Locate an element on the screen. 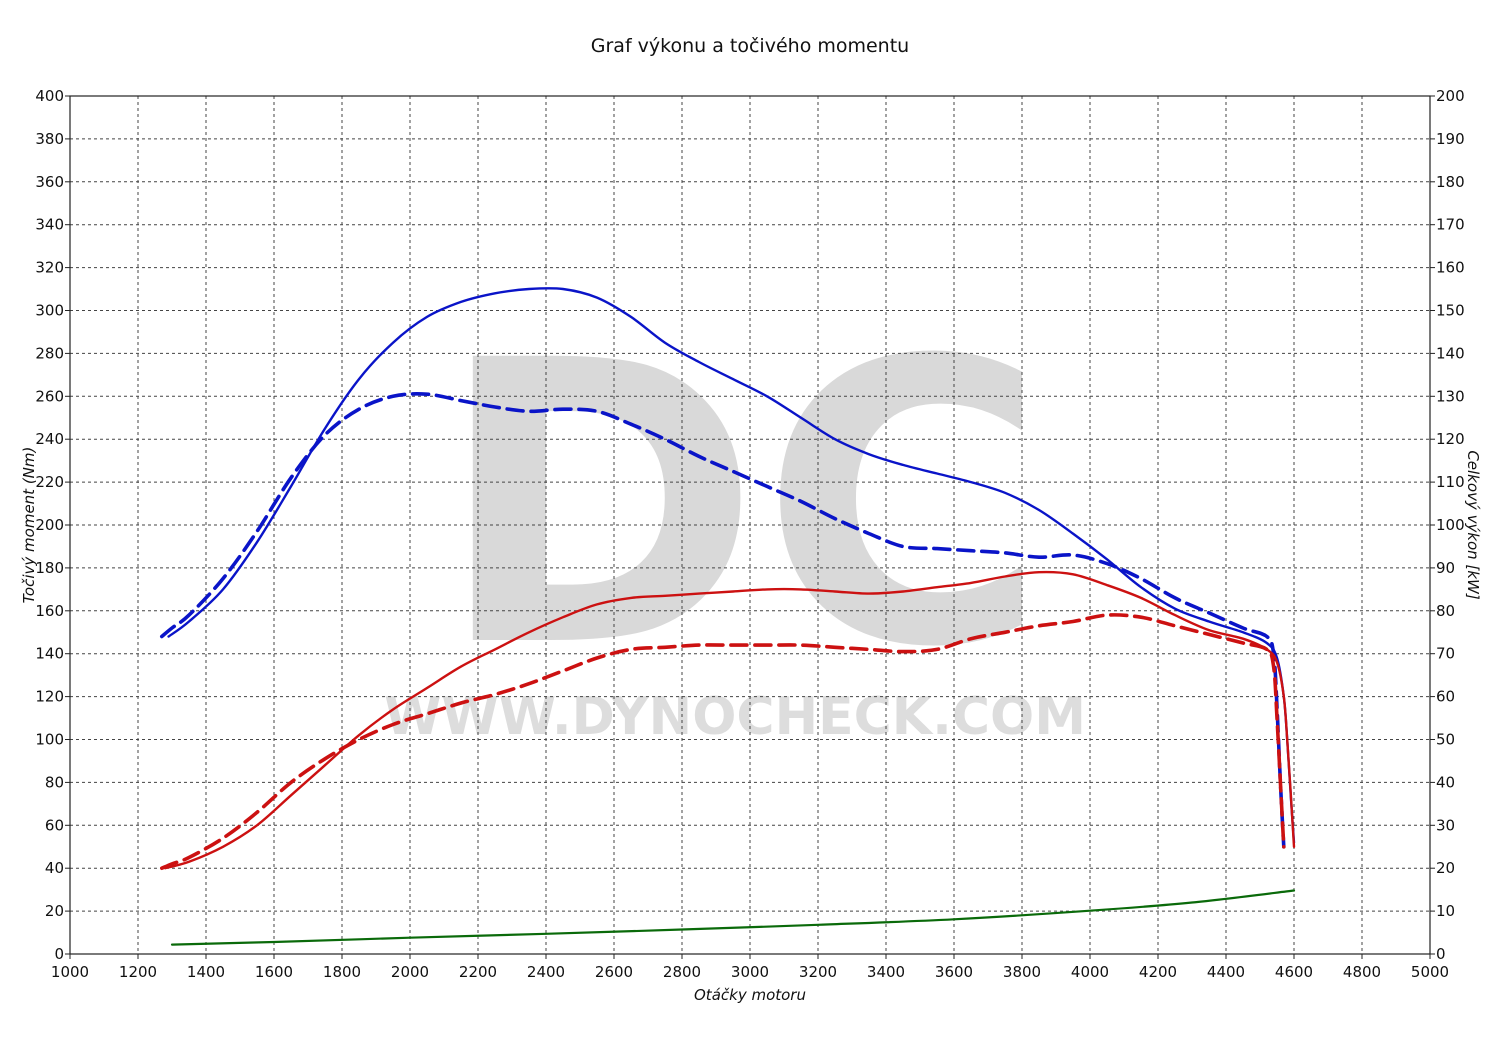 The width and height of the screenshot is (1500, 1040). x-tick-label: 1600 is located at coordinates (274, 972).